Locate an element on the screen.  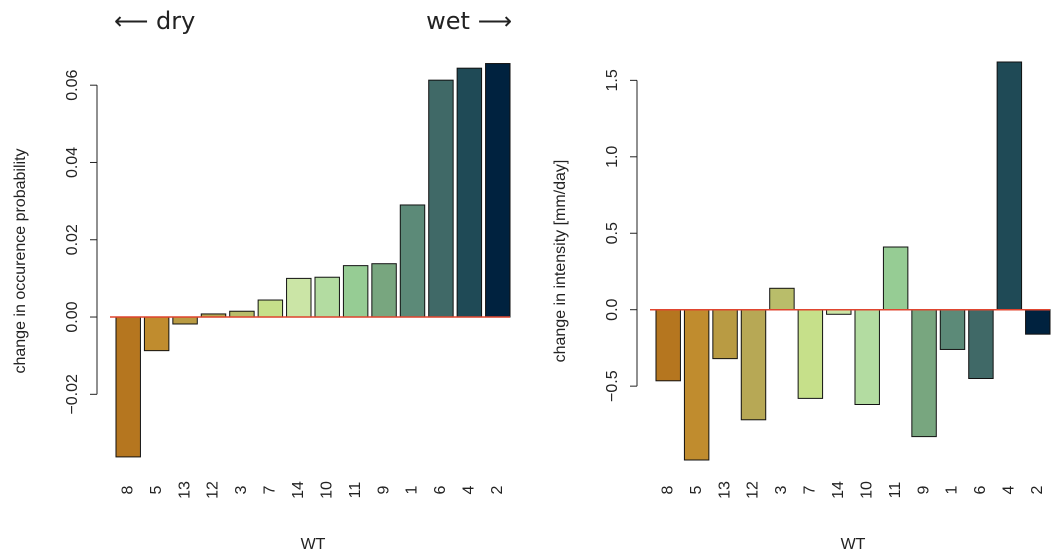
annotation: wet ⟶ is located at coordinates (469, 21).